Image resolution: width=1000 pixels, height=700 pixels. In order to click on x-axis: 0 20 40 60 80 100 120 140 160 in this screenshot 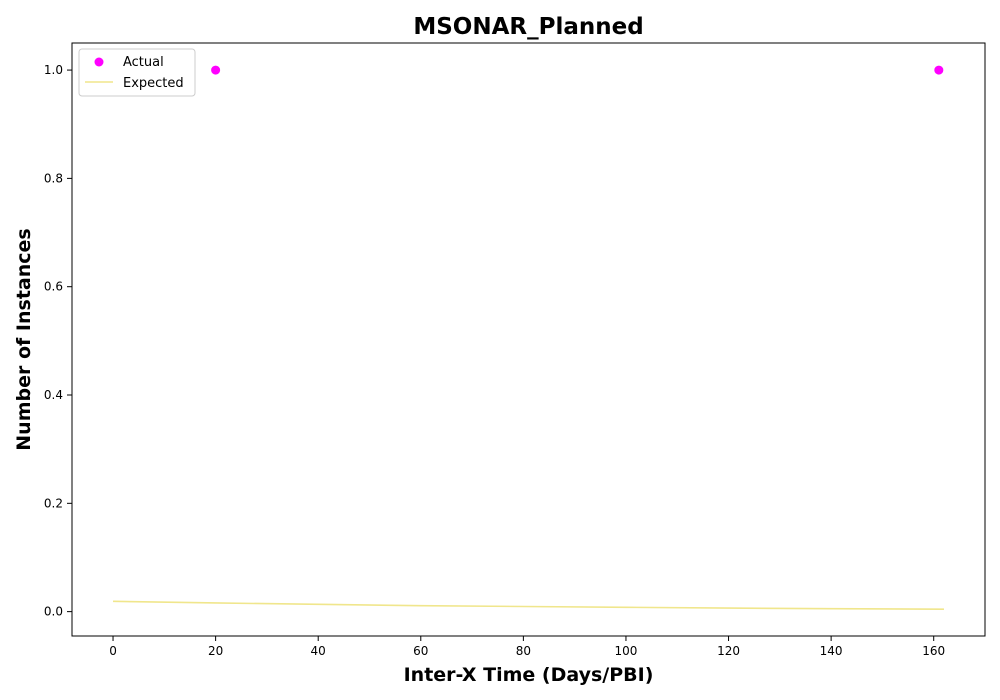, I will do `click(527, 647)`.